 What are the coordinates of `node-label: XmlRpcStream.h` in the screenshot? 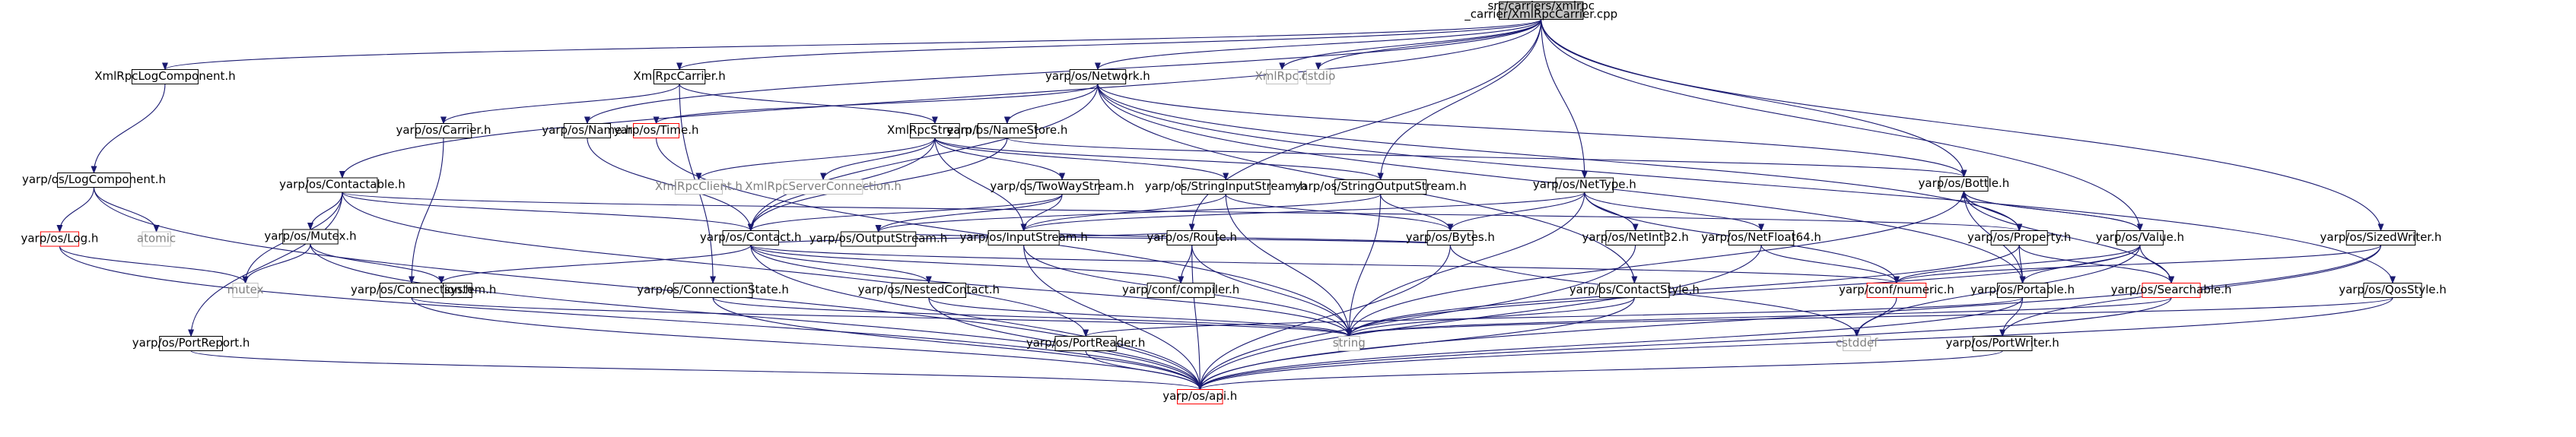 It's located at (935, 130).